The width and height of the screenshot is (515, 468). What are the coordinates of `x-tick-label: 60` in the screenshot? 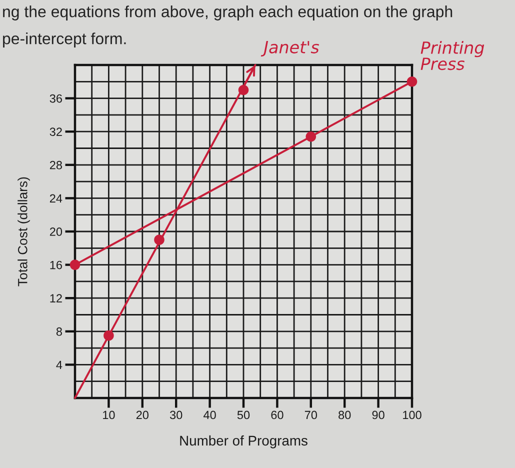 It's located at (277, 415).